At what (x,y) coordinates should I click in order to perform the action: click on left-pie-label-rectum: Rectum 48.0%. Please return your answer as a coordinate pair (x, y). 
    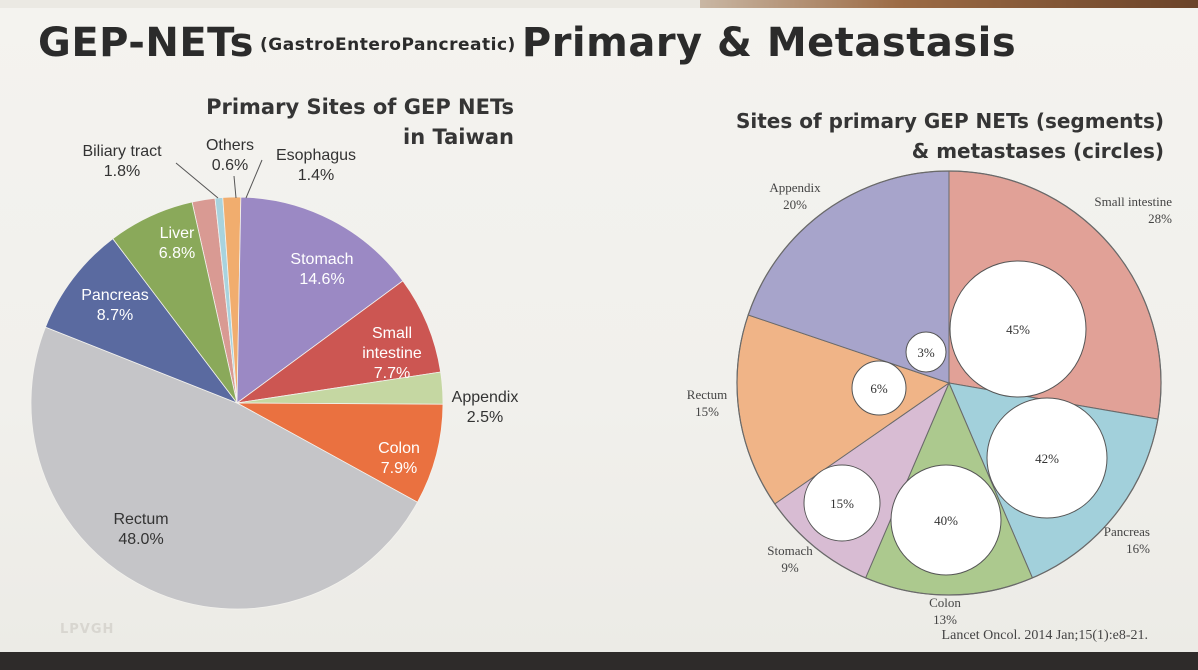
    Looking at the image, I should click on (140, 529).